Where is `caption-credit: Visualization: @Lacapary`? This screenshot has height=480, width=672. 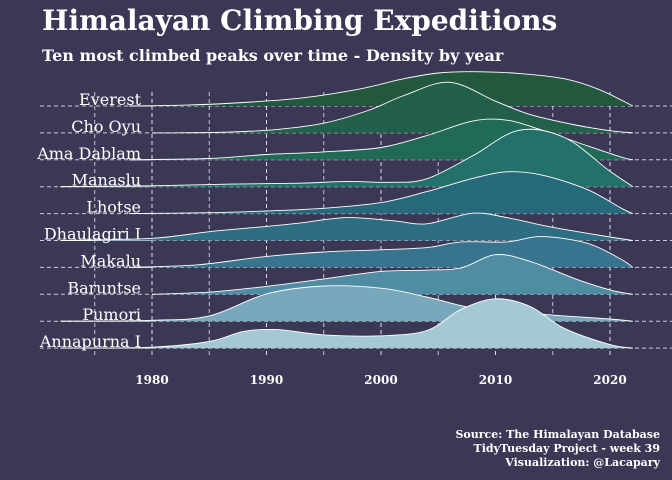 caption-credit: Visualization: @Lacapary is located at coordinates (582, 462).